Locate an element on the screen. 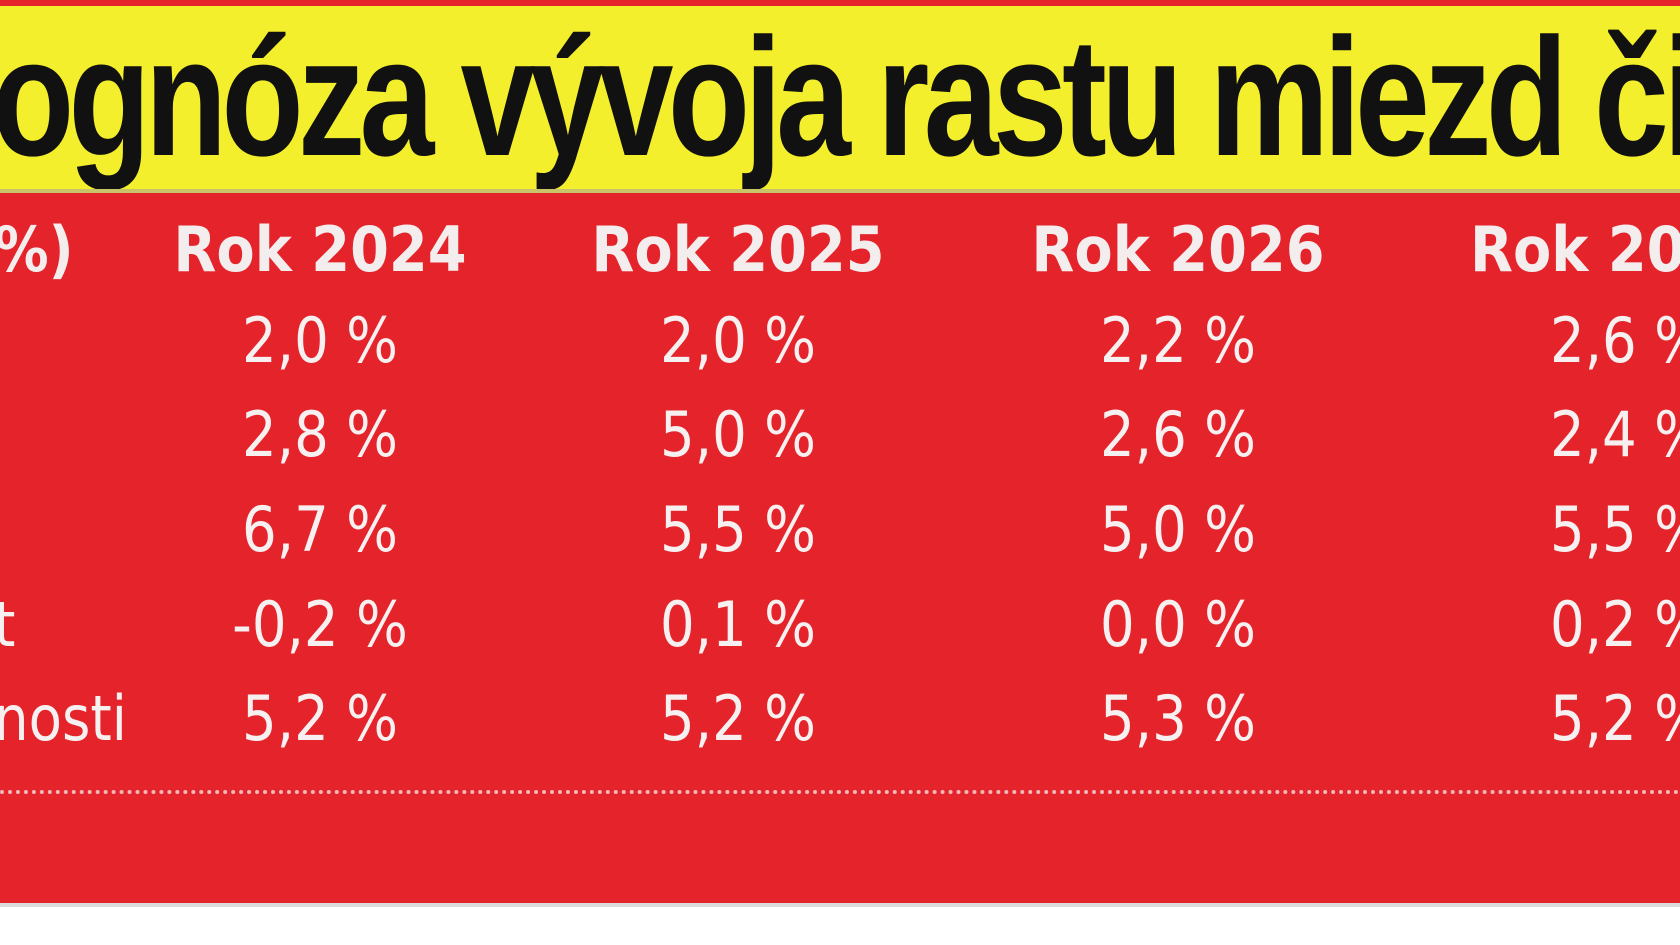 The image size is (1680, 945). header-year-2025: Rok 2025 is located at coordinates (738, 249).